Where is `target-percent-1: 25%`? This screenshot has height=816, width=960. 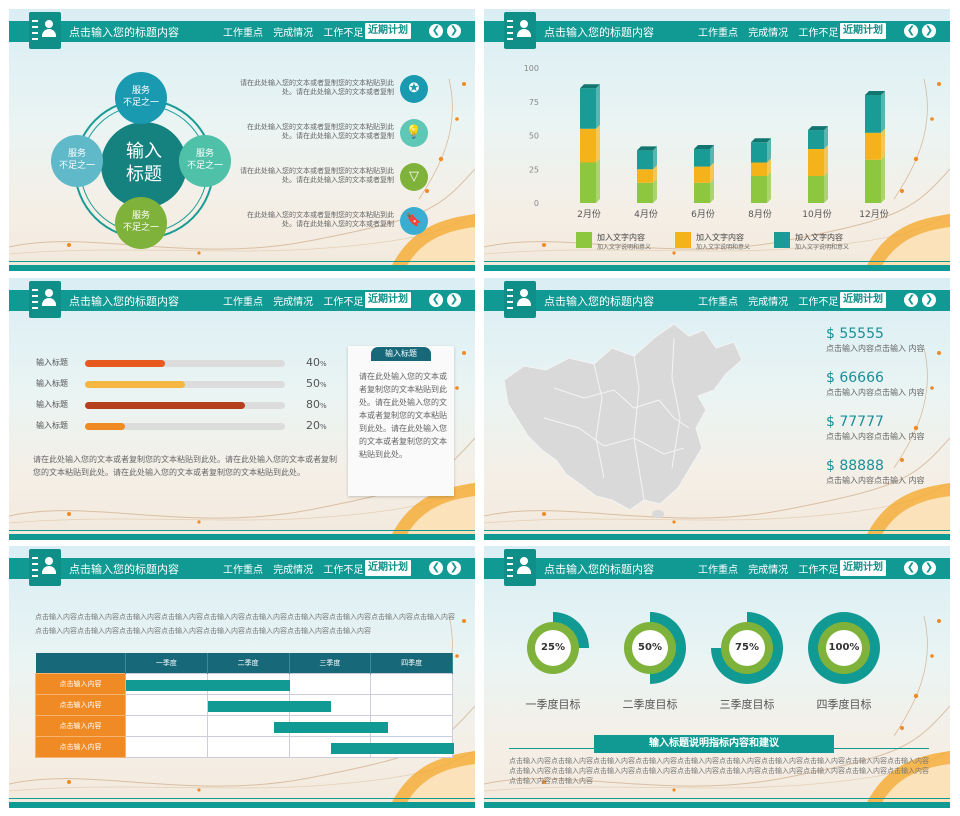
target-percent-1: 25% is located at coordinates (553, 647).